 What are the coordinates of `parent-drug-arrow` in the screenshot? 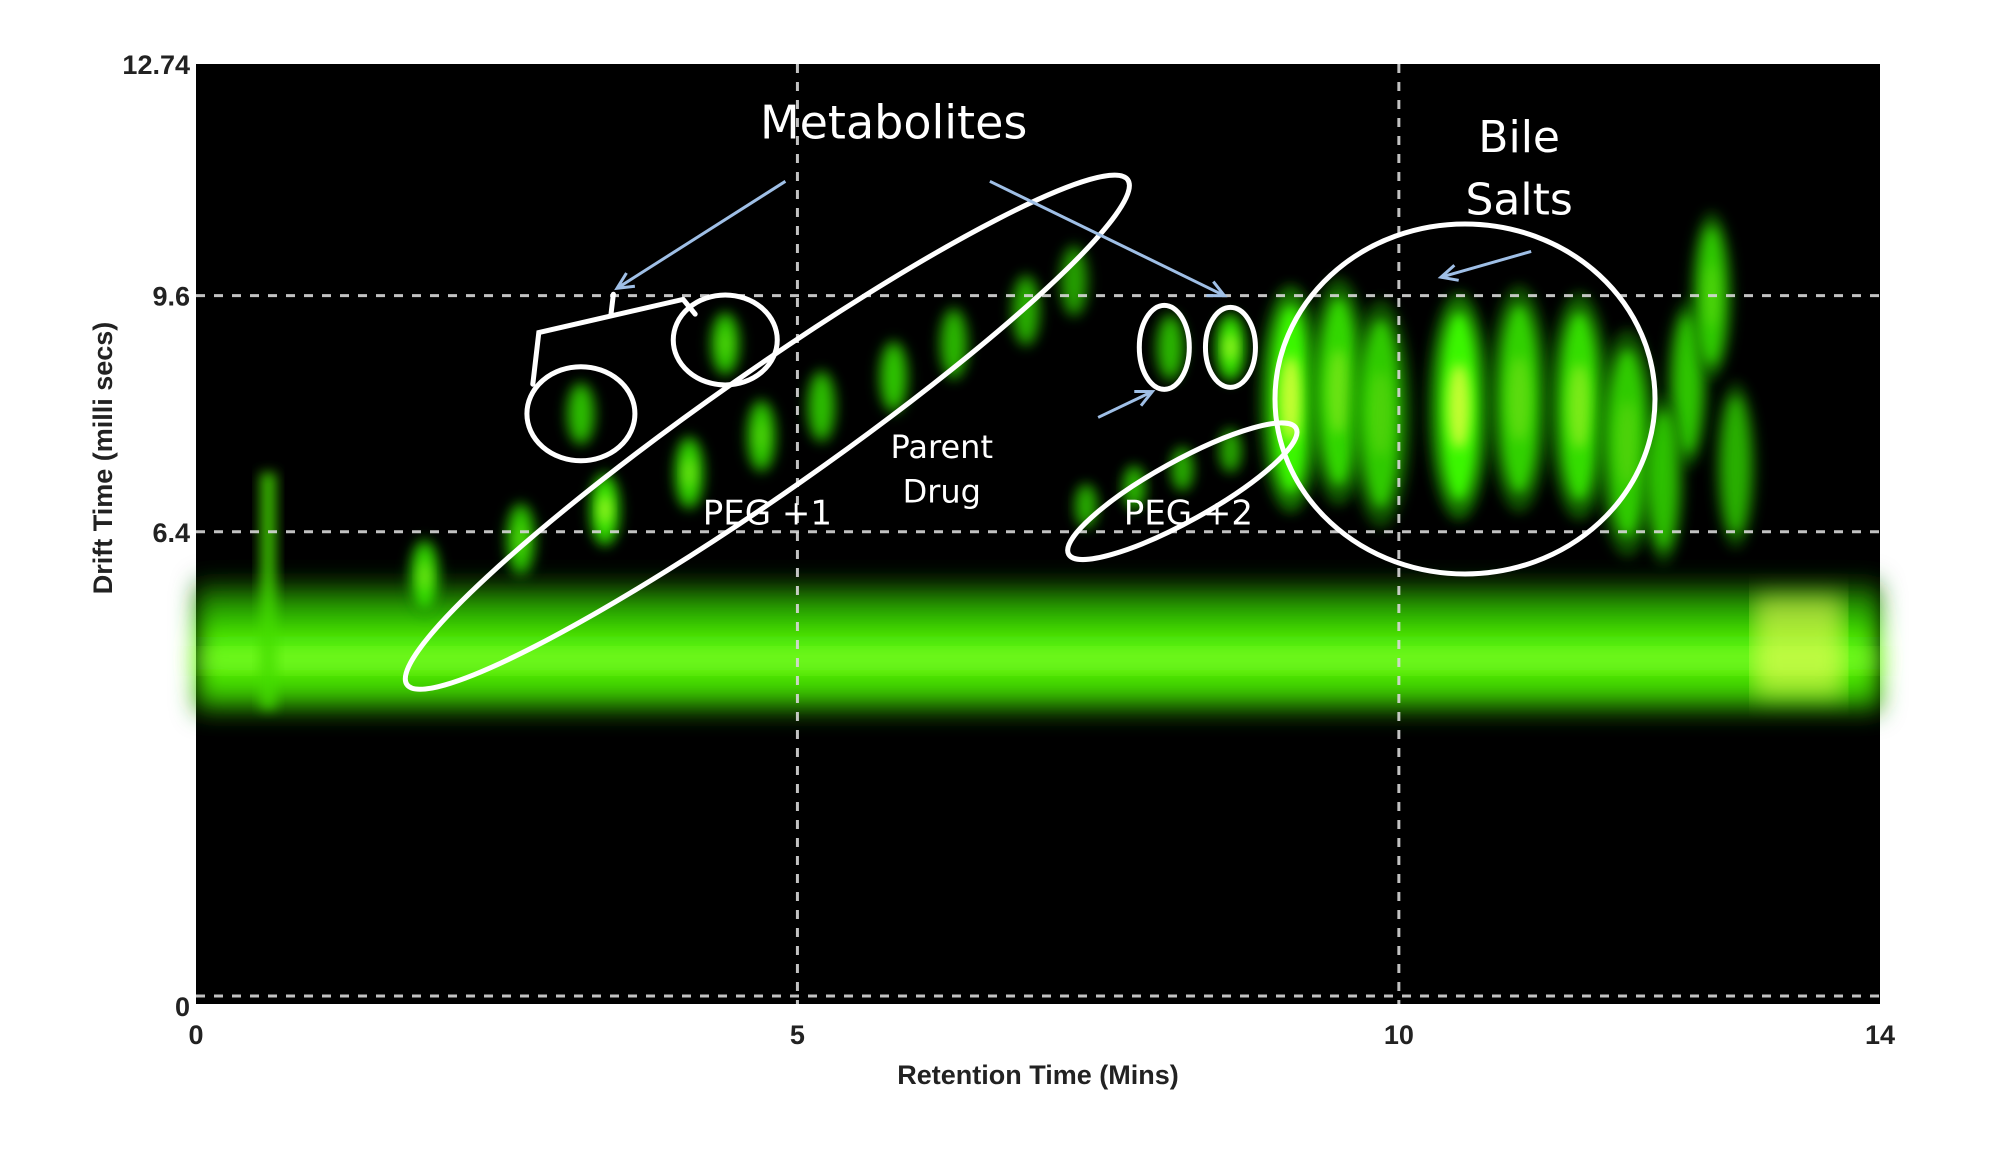 It's located at (1126, 404).